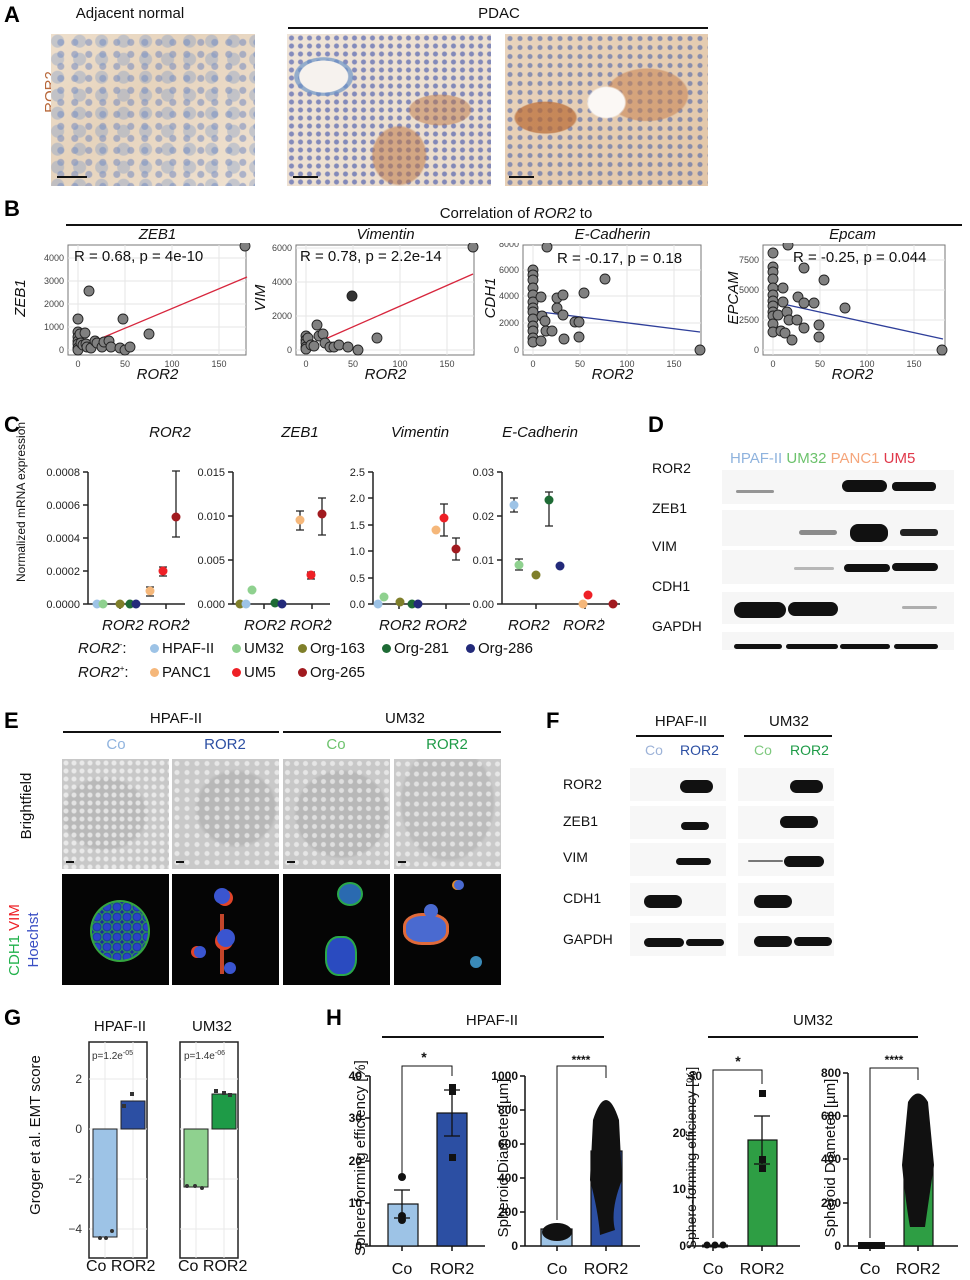 This screenshot has height=1280, width=970. Describe the element at coordinates (516, 213) in the screenshot. I see `correlation-title: Correlation of ROR2 to` at that location.